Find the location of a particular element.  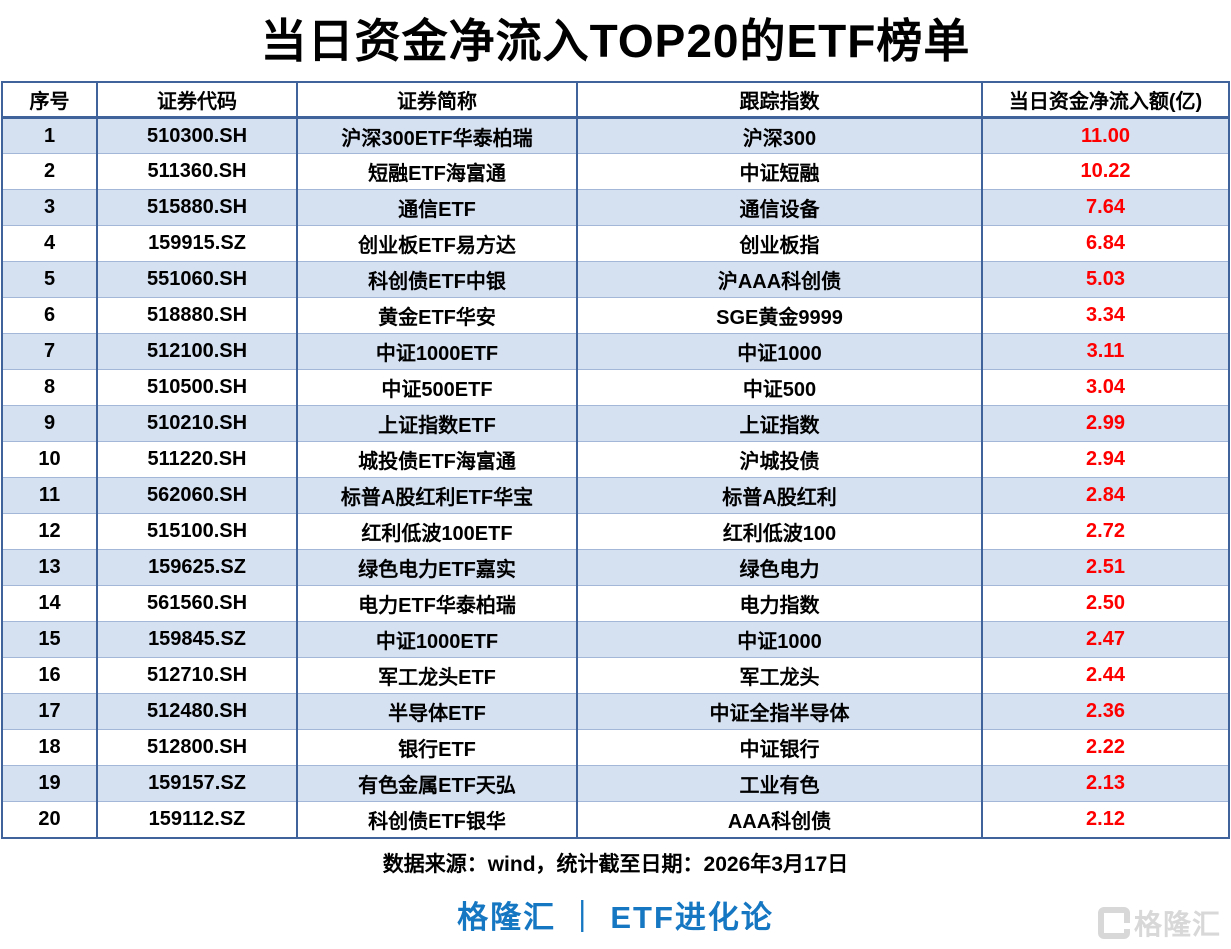

table-row: 16 512710.SH 军工龙头ETF 军工龙头 2.44 is located at coordinates (615, 676).